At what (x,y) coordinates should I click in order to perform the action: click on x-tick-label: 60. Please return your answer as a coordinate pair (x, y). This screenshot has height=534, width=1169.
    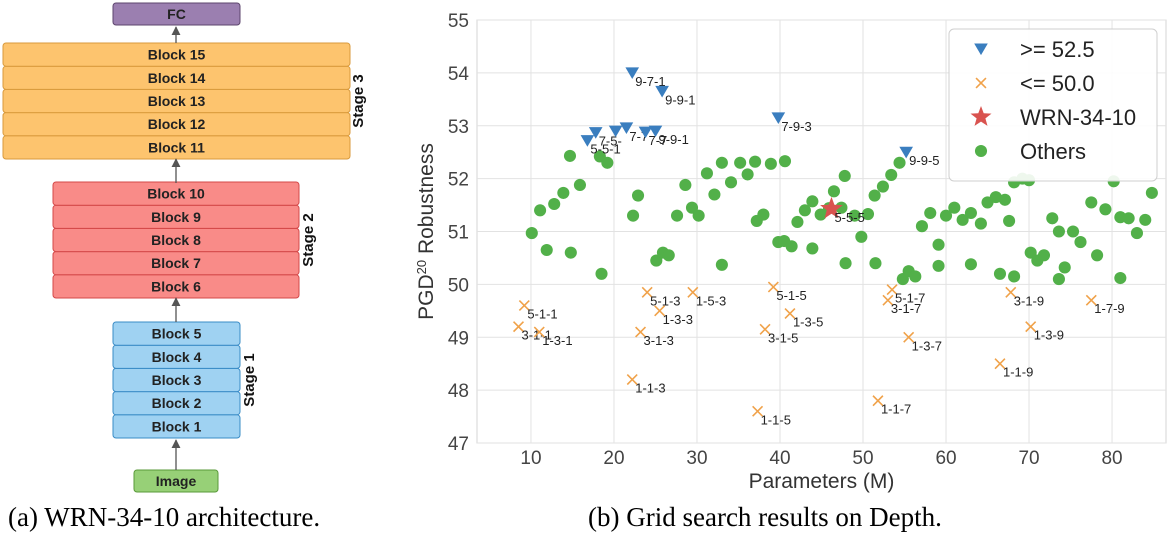
    Looking at the image, I should click on (945, 458).